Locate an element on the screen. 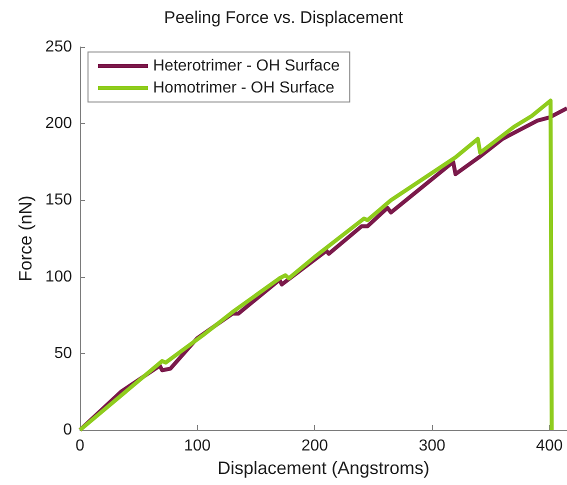 This screenshot has height=485, width=567. y-tick-label: 150 is located at coordinates (58, 200).